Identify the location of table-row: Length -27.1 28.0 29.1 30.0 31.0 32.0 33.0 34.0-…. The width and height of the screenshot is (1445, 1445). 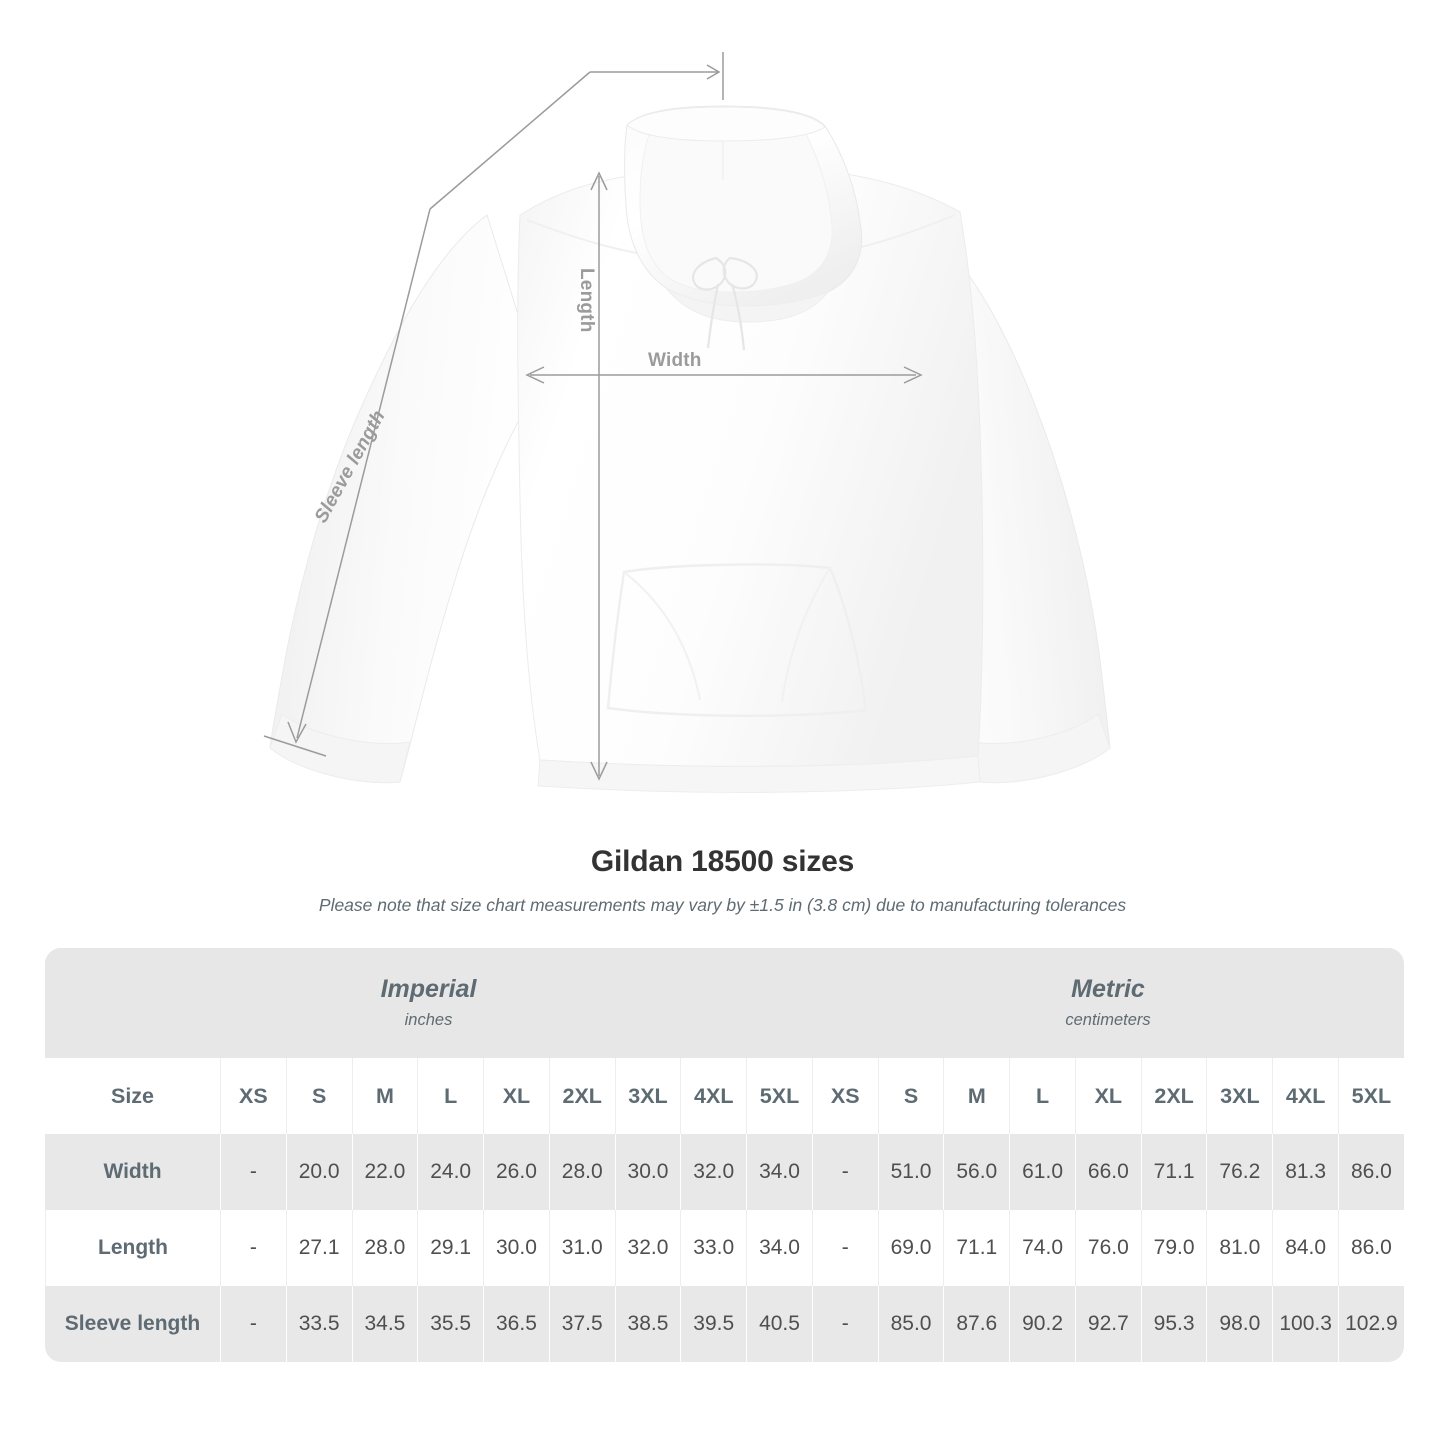
(724, 1248).